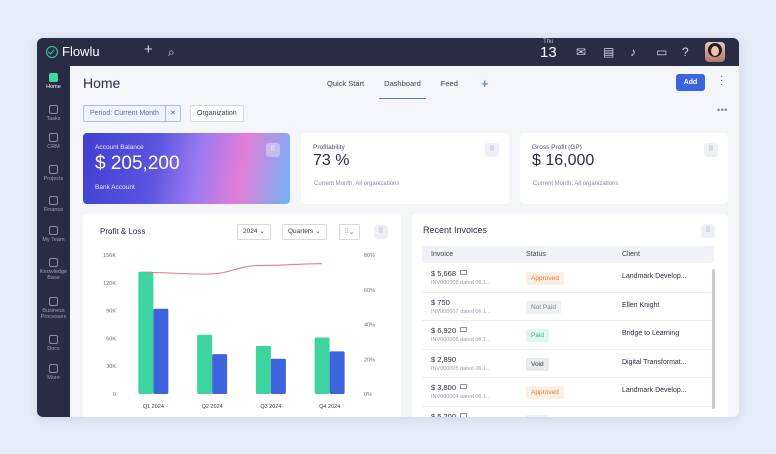 The height and width of the screenshot is (454, 776). I want to click on client-name: Bridge to Learning, so click(651, 334).